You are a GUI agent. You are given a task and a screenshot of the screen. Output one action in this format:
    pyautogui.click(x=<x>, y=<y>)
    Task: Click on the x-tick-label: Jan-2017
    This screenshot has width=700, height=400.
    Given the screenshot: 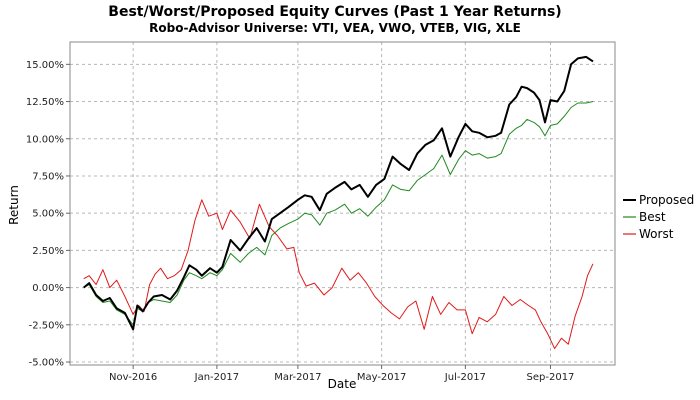 What is the action you would take?
    pyautogui.click(x=216, y=377)
    